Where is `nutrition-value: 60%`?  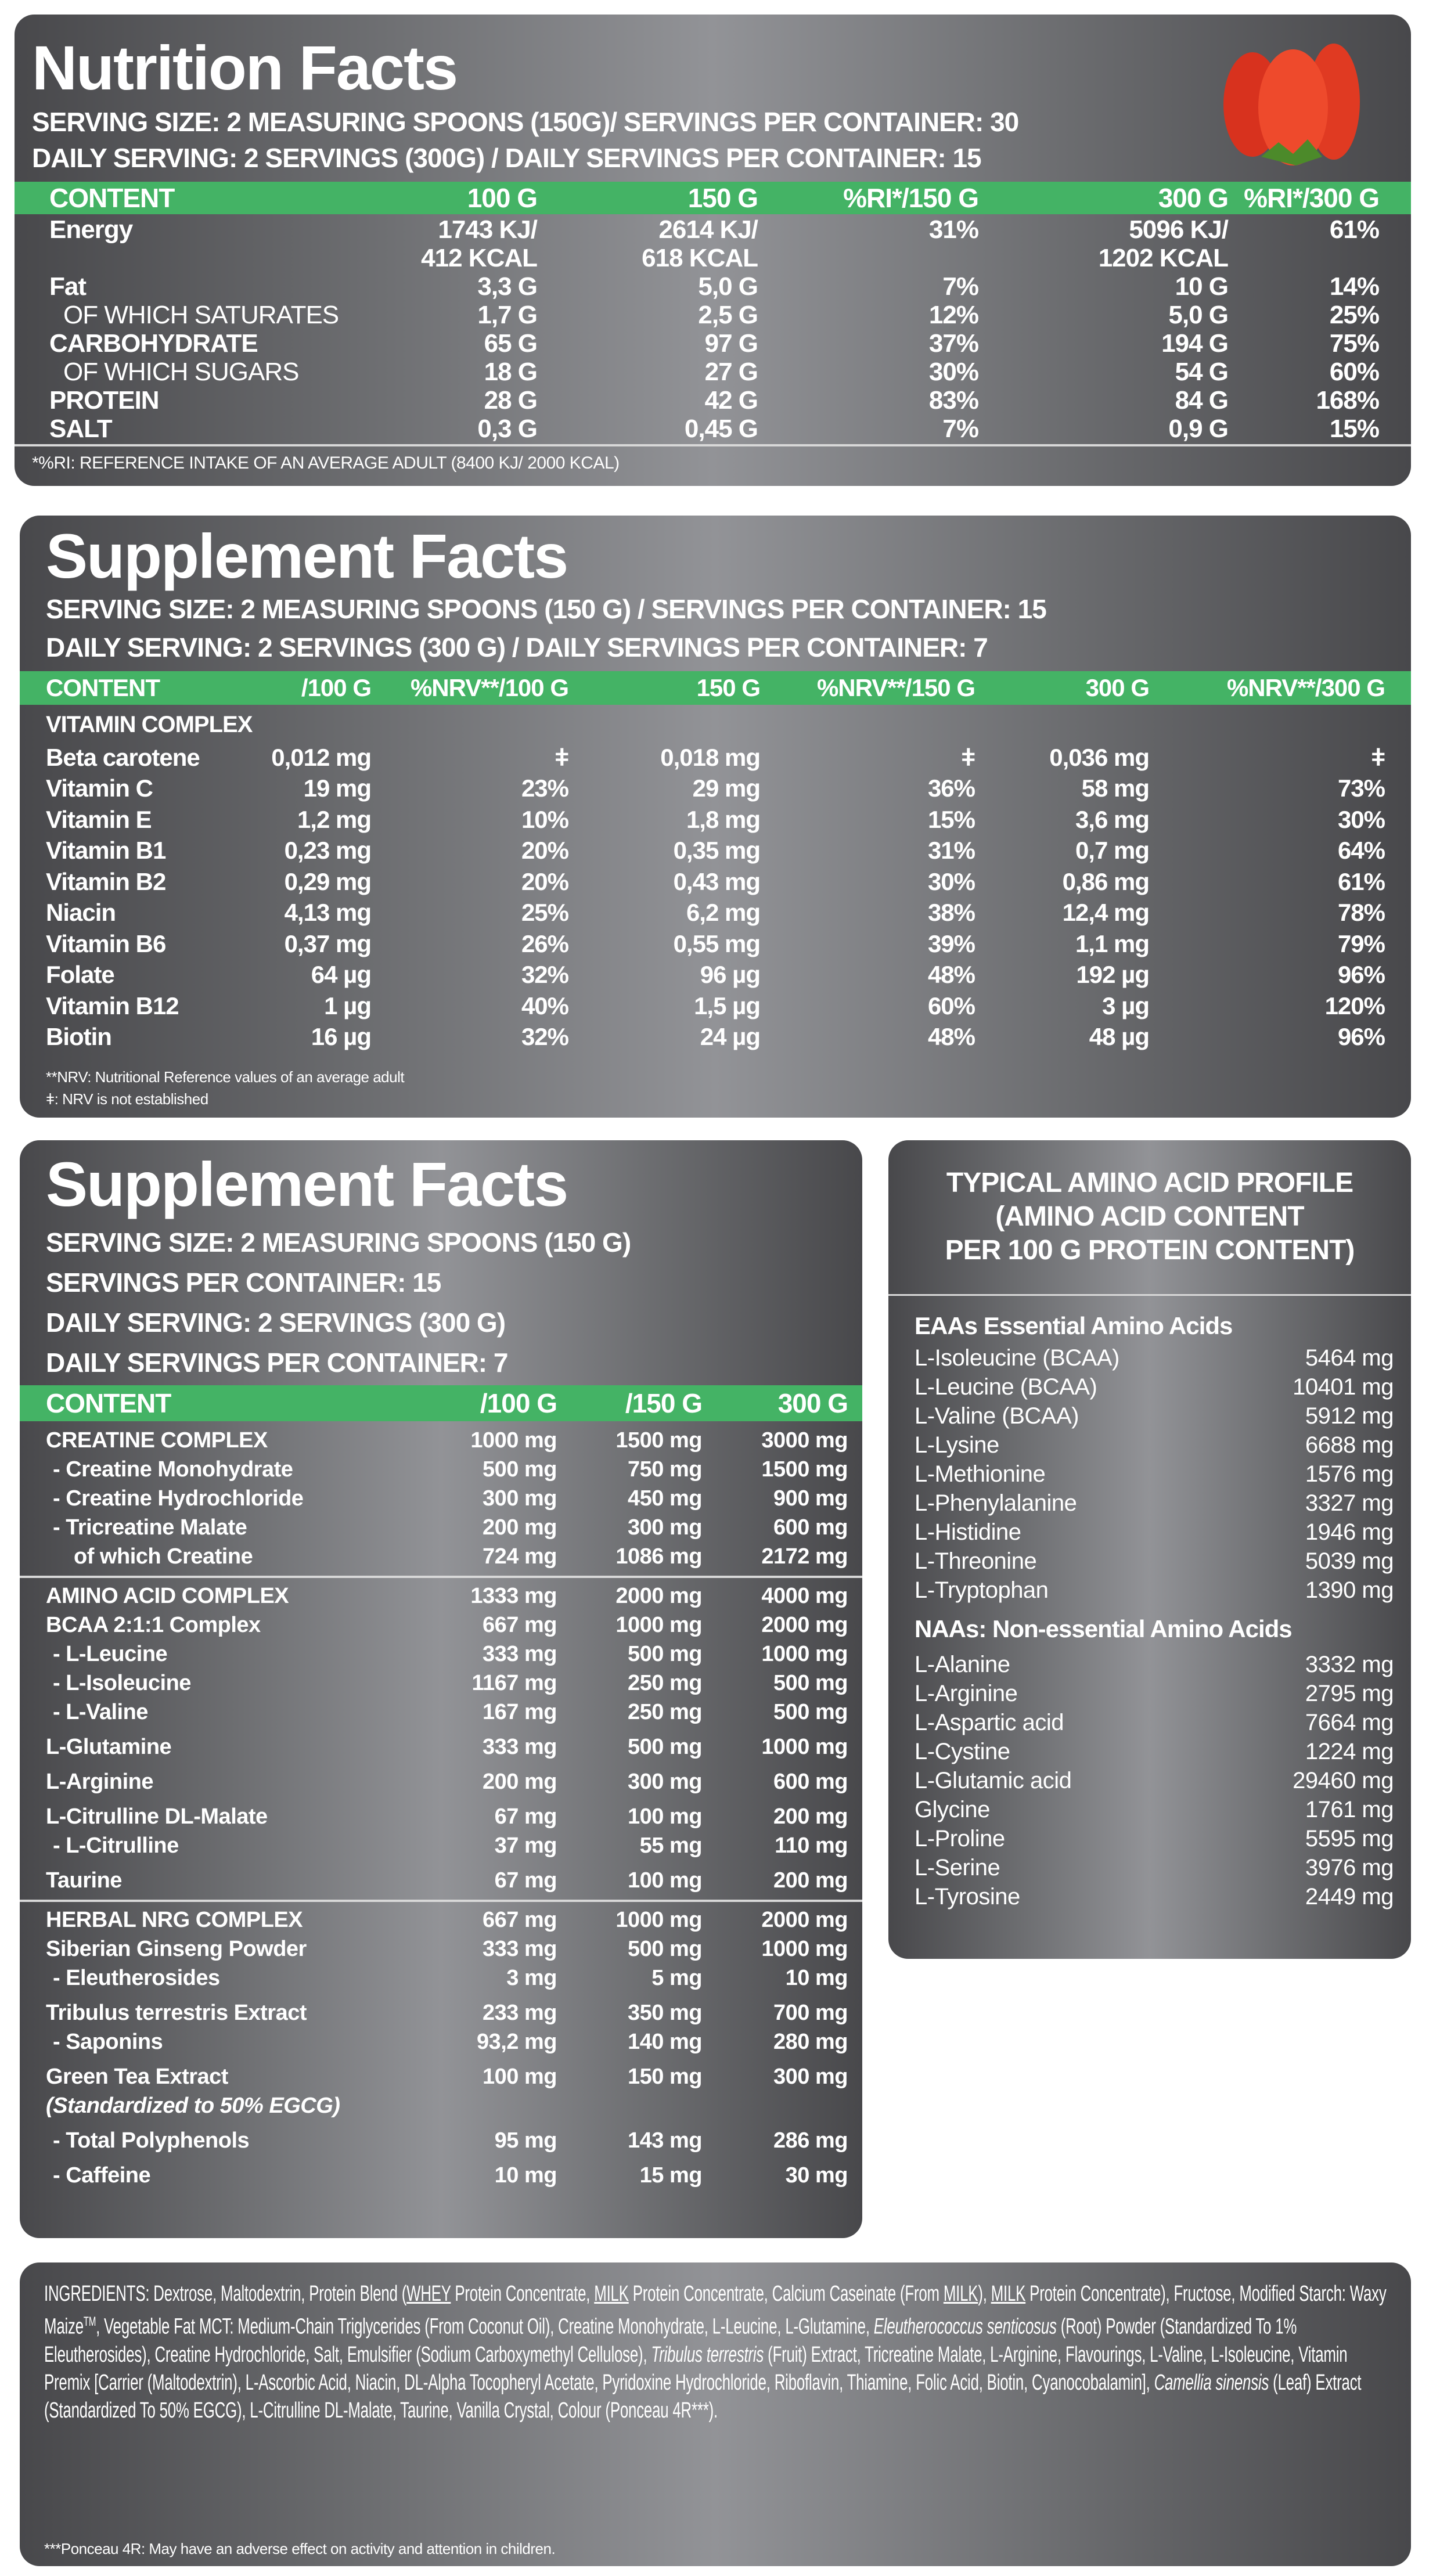
nutrition-value: 60% is located at coordinates (1354, 372).